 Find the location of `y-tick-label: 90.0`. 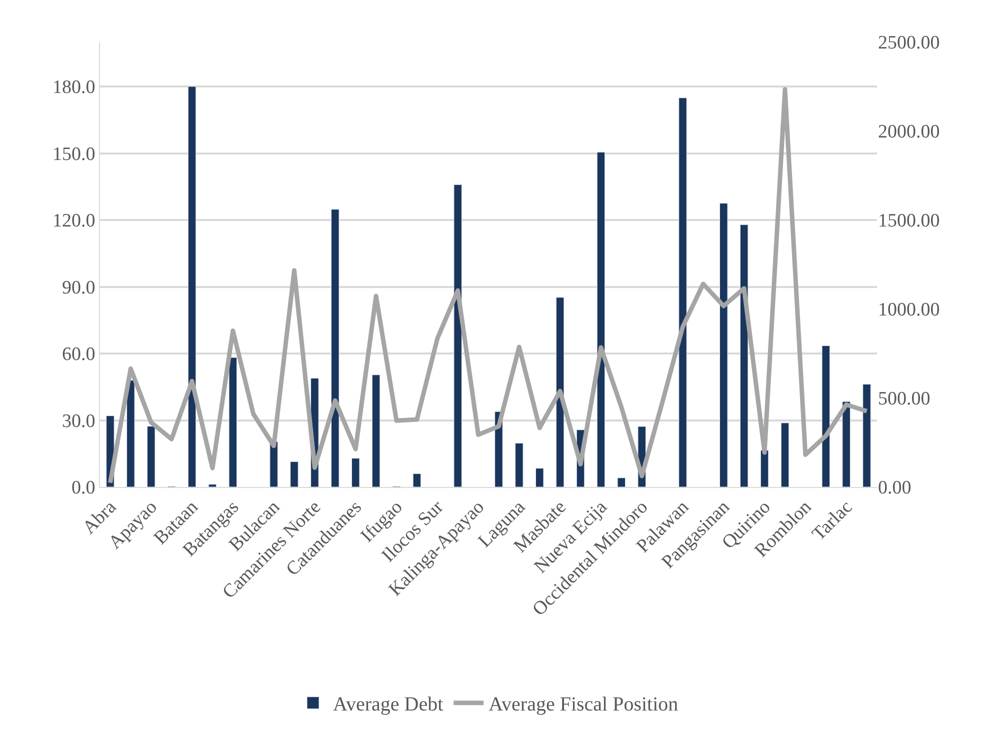

y-tick-label: 90.0 is located at coordinates (79, 287).